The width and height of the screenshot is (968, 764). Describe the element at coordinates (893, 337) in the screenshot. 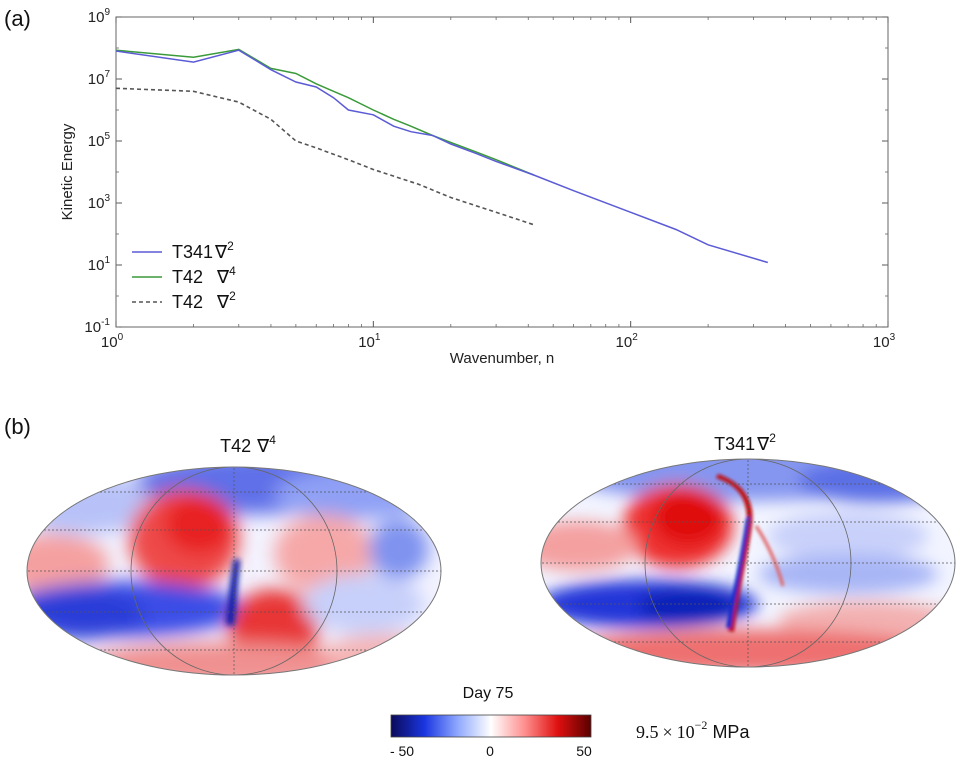

I see `x-tick-label-exp: 3` at that location.